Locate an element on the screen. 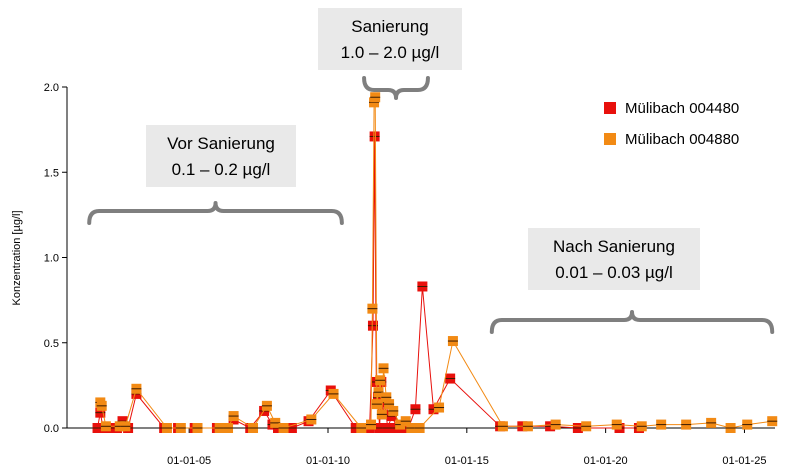 The height and width of the screenshot is (475, 800). x-tick-label: 01-01-20 is located at coordinates (606, 461).